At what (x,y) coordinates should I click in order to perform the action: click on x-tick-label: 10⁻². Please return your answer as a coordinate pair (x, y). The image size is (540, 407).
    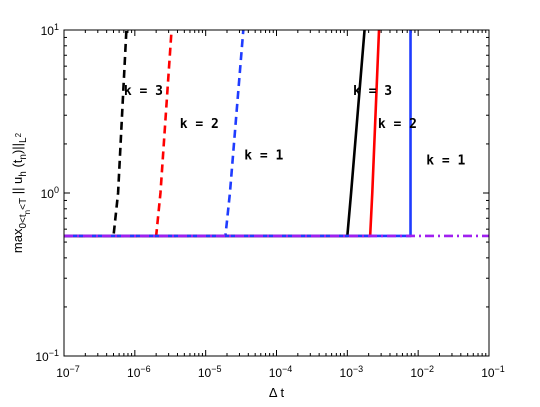
    Looking at the image, I should click on (422, 372).